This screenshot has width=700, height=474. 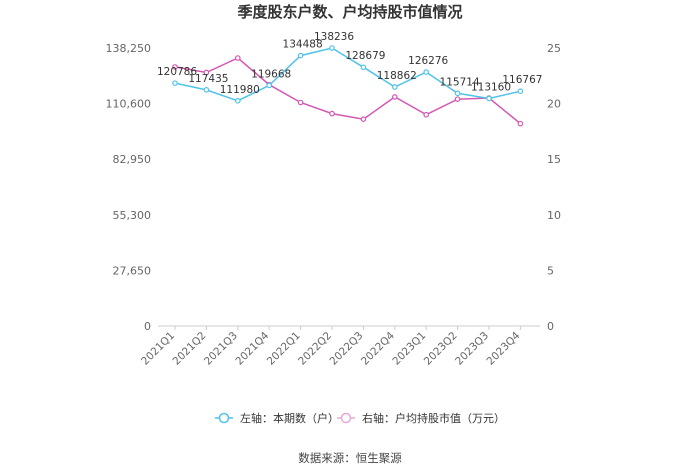 What do you see at coordinates (522, 80) in the screenshot?
I see `households-data-label: 116767` at bounding box center [522, 80].